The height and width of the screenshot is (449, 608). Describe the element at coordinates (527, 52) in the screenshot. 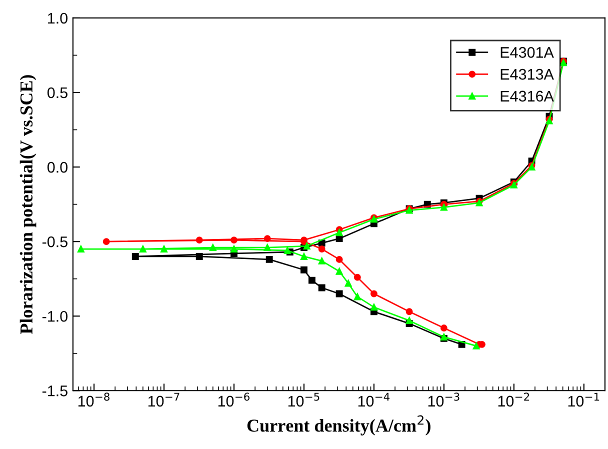

I see `legend-label: E4301A` at that location.